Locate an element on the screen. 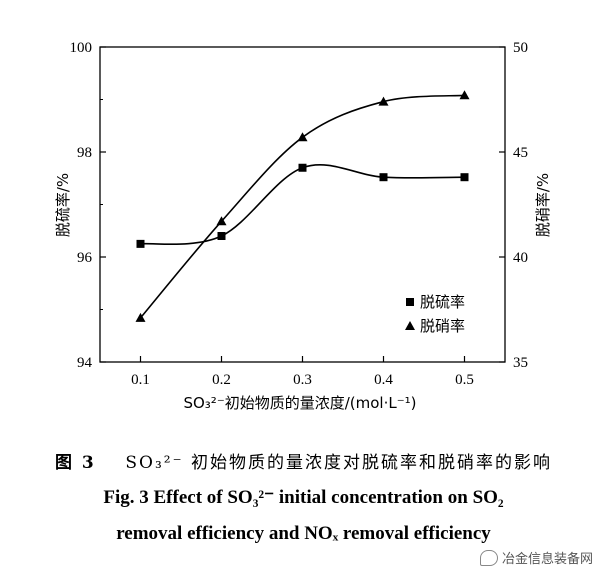 The height and width of the screenshot is (582, 607). y-right-tick-label: 35 is located at coordinates (520, 363).